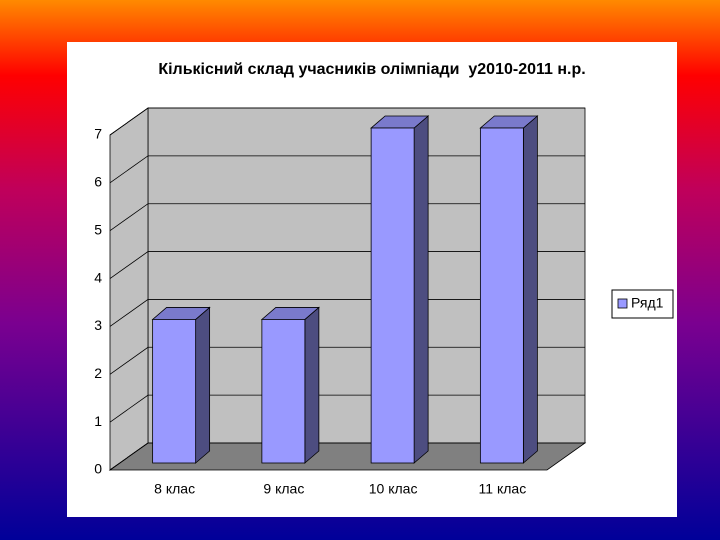 The image size is (720, 540). What do you see at coordinates (393, 489) in the screenshot?
I see `x-tick-label: 10 клас` at bounding box center [393, 489].